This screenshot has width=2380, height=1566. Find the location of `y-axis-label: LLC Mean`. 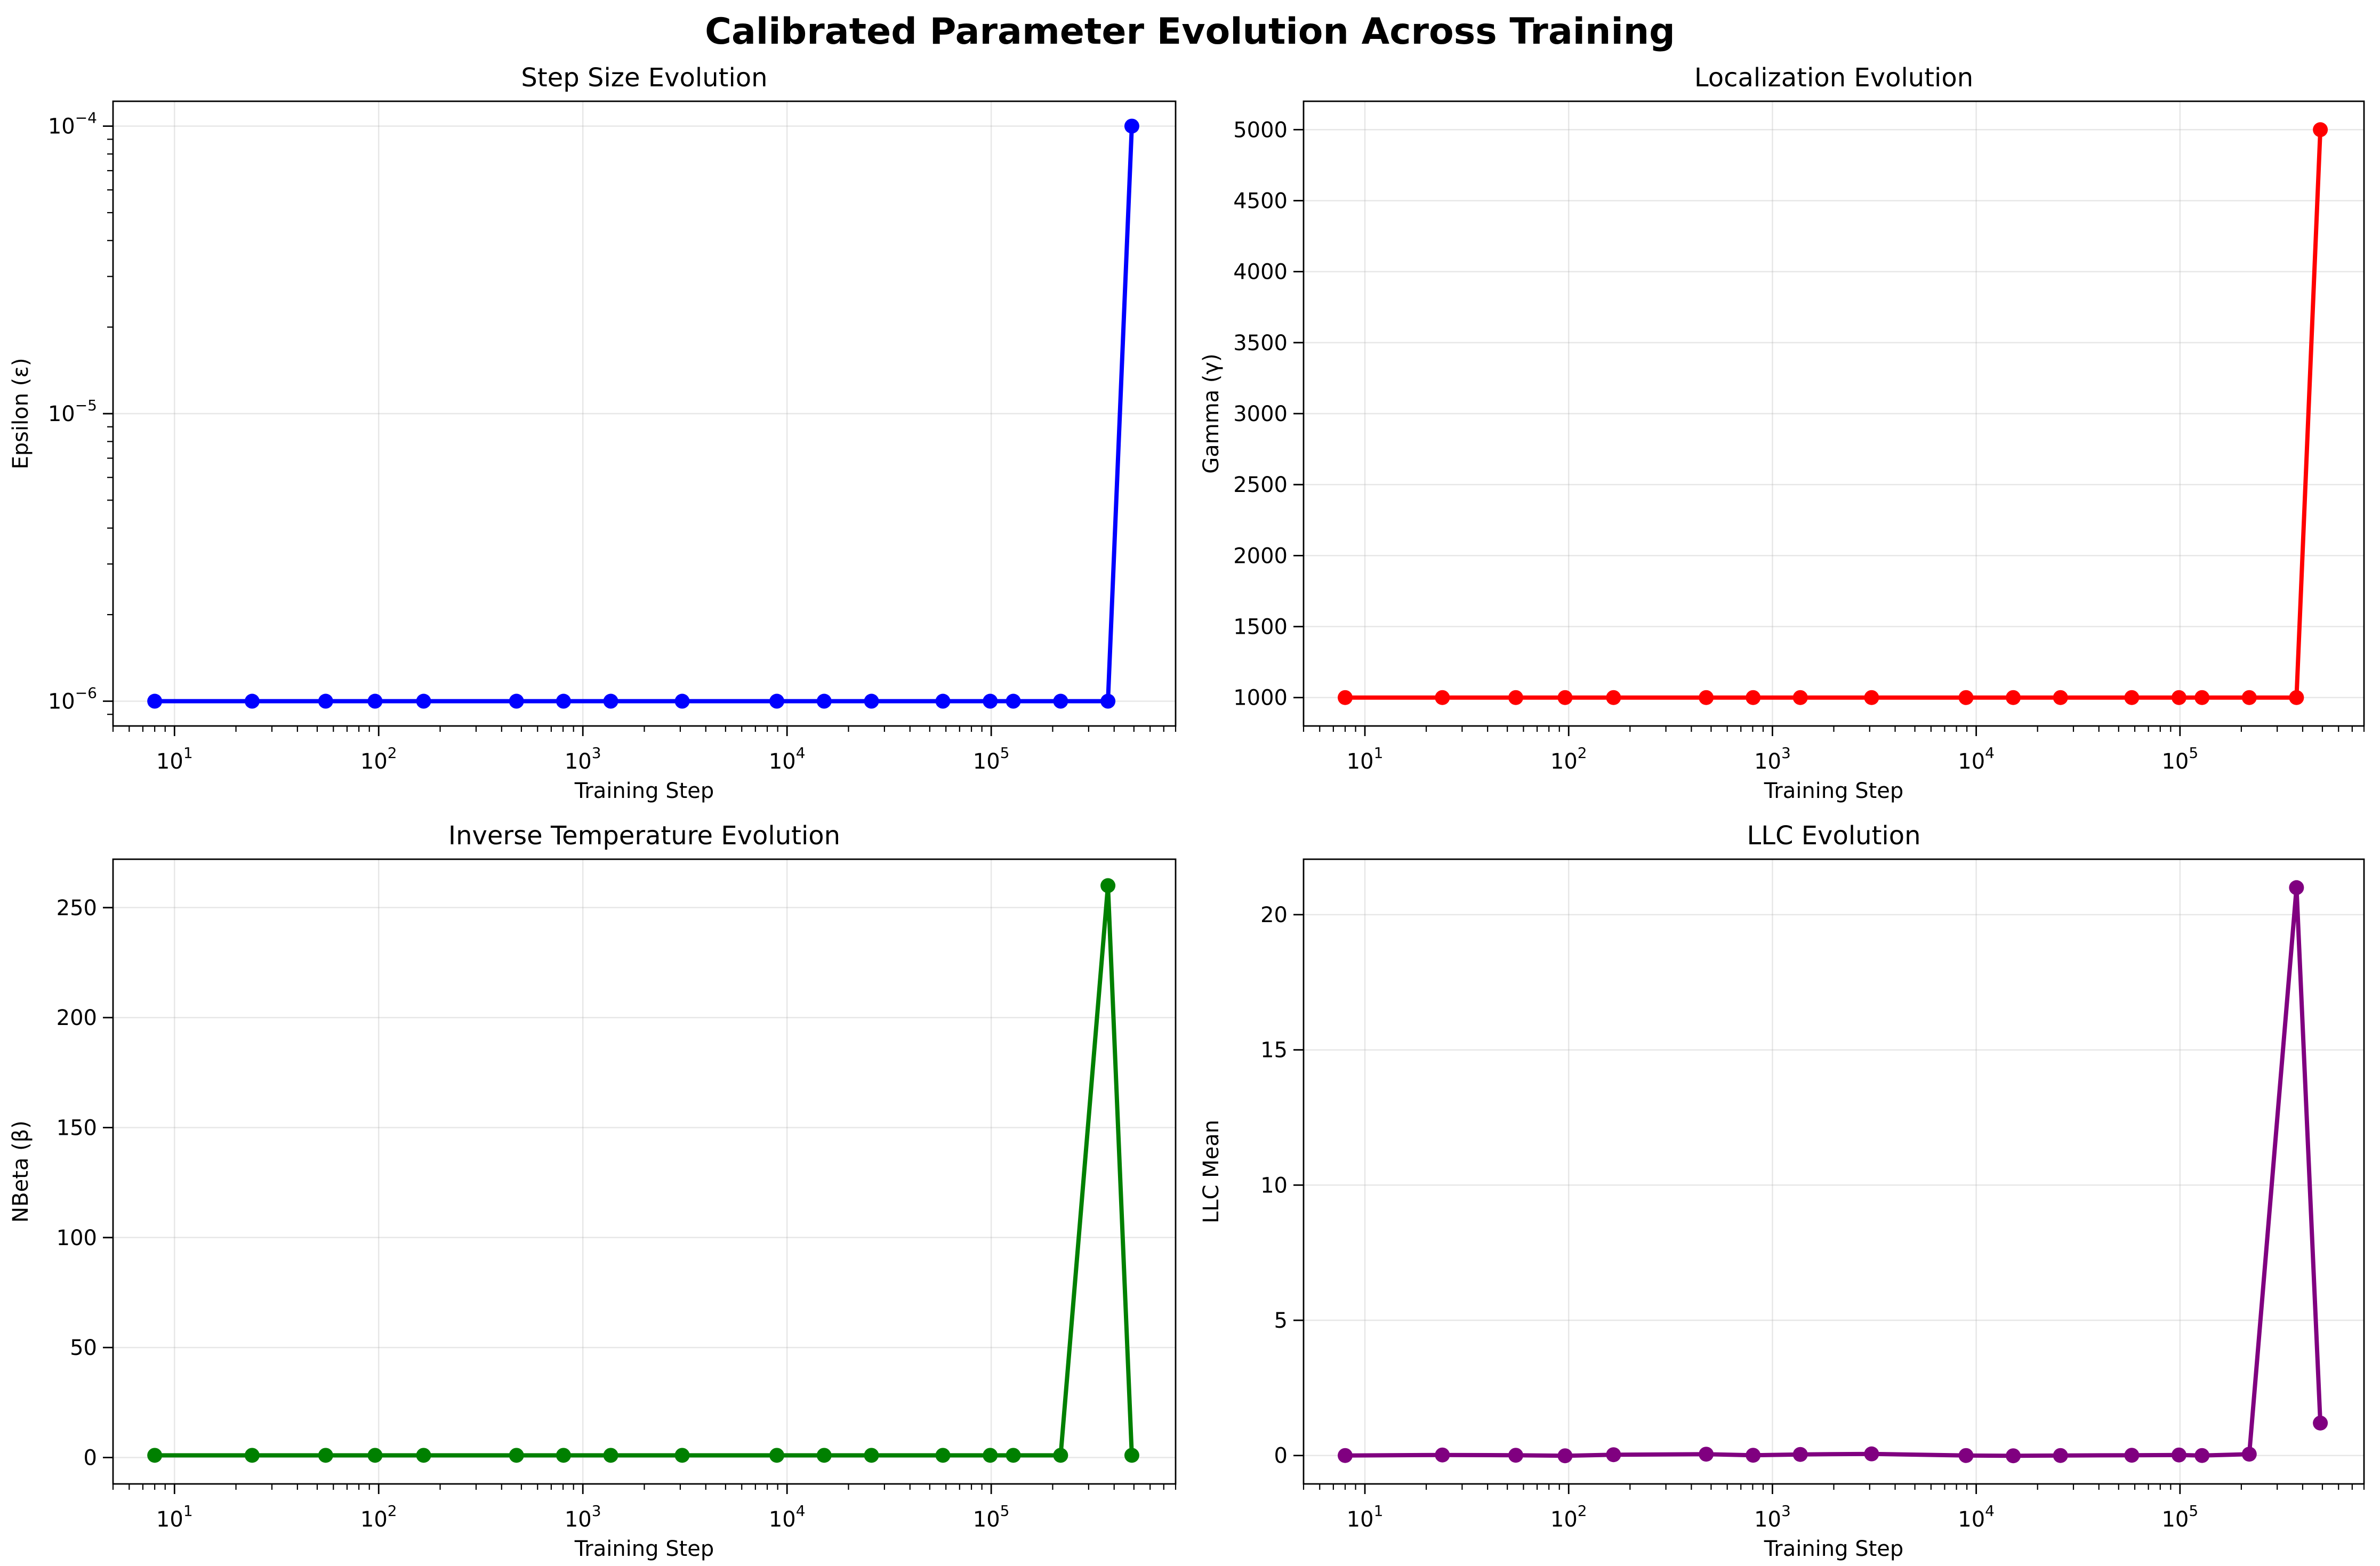

y-axis-label: LLC Mean is located at coordinates (1211, 1171).